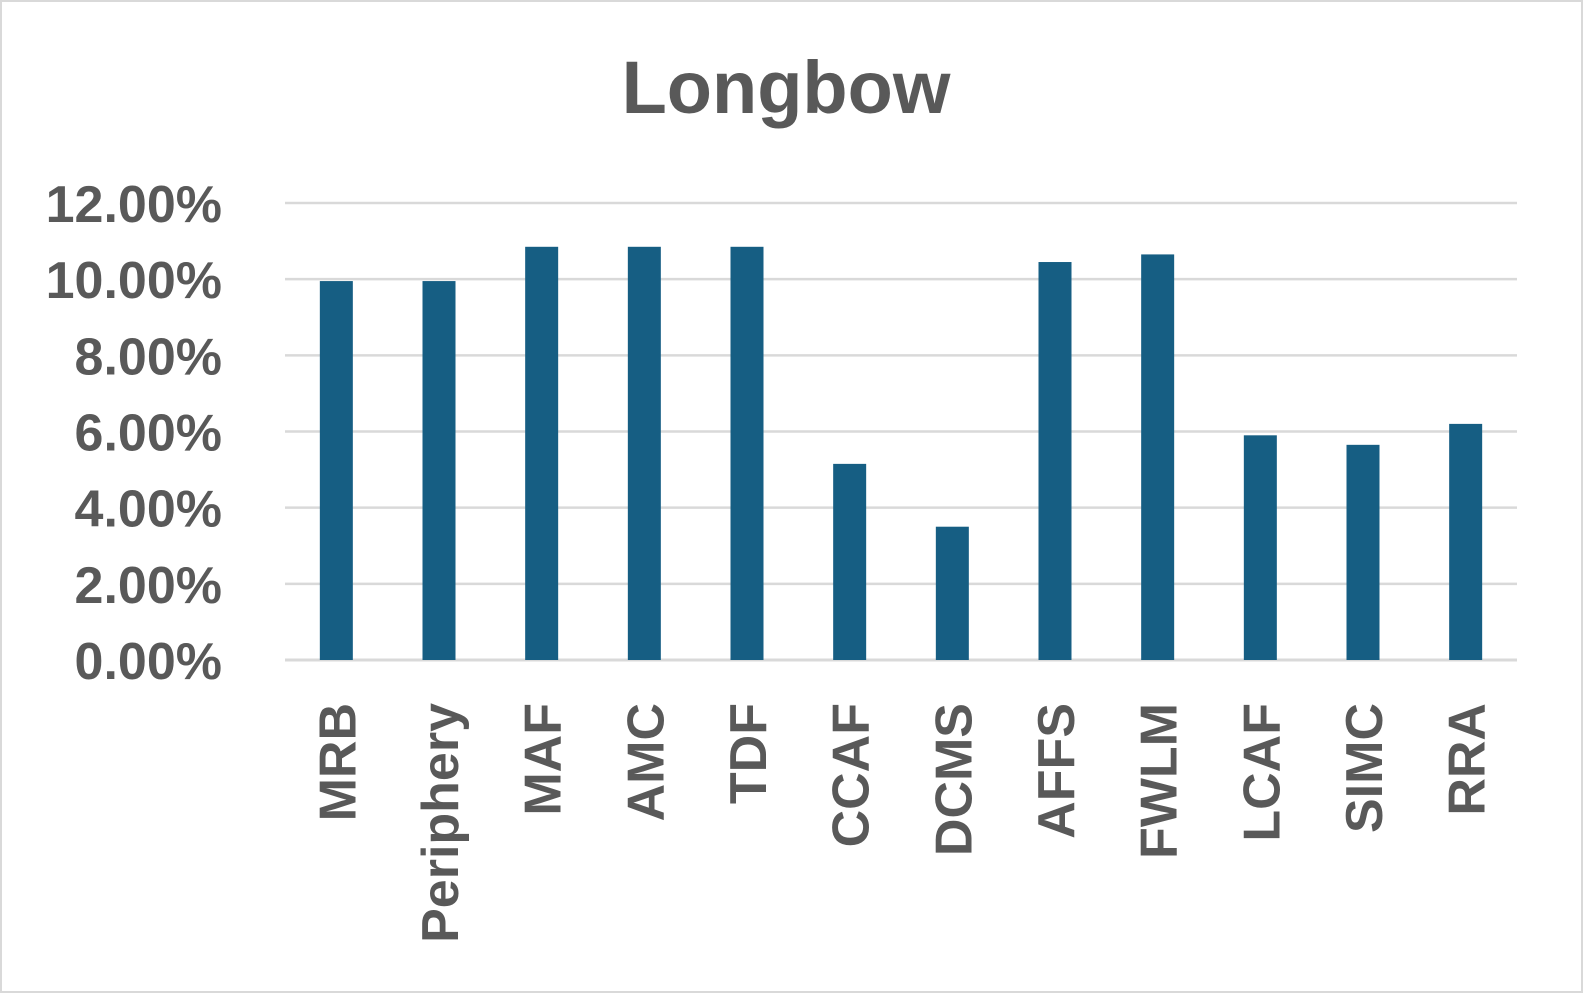  What do you see at coordinates (1158, 457) in the screenshot?
I see `bar-fwlm` at bounding box center [1158, 457].